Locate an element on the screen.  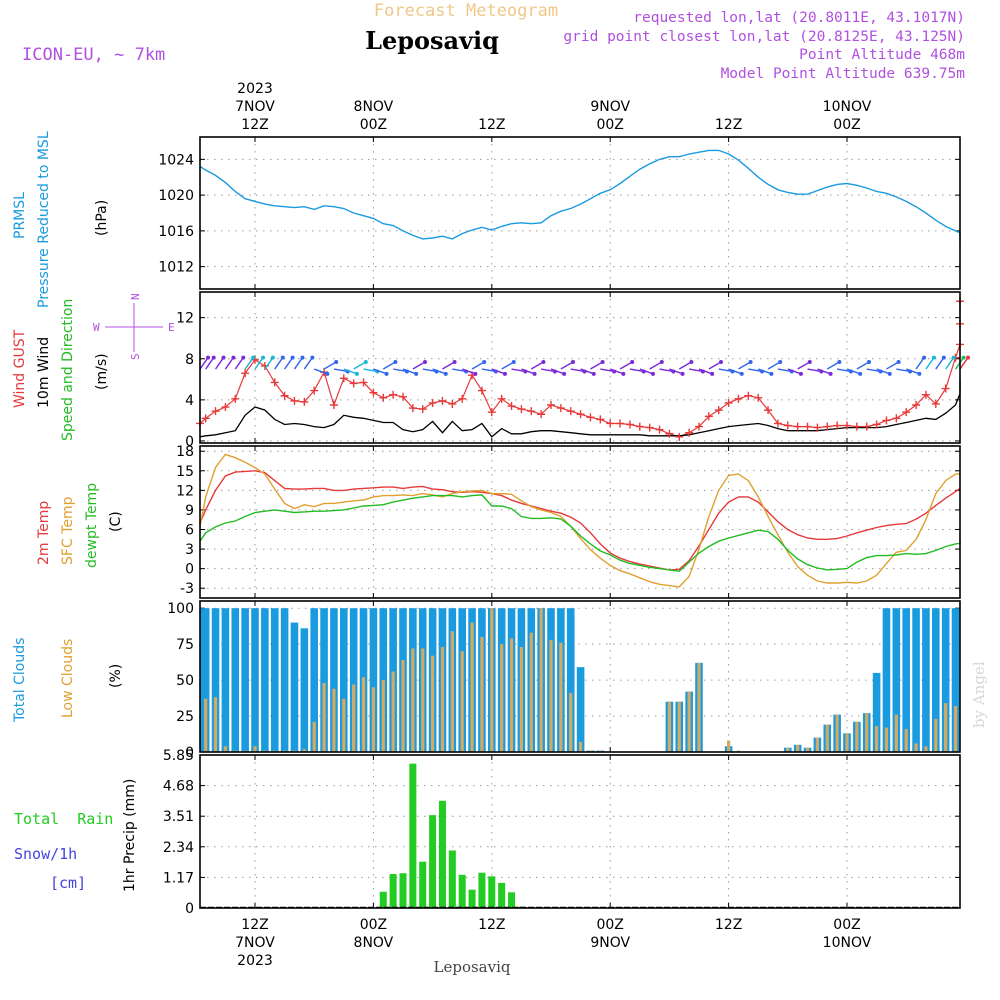
y-tick-label: 100 is located at coordinates (180, 609).